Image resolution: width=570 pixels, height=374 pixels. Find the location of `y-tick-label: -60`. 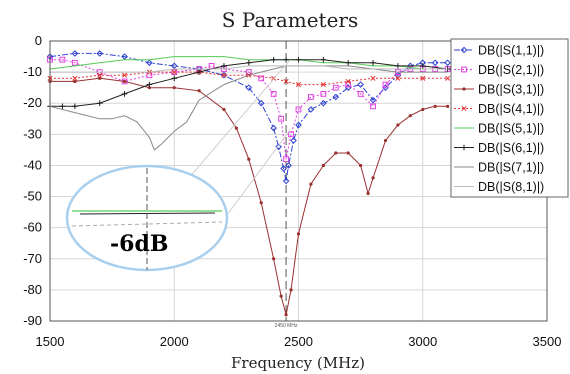

y-tick-label: -60 is located at coordinates (32, 227).